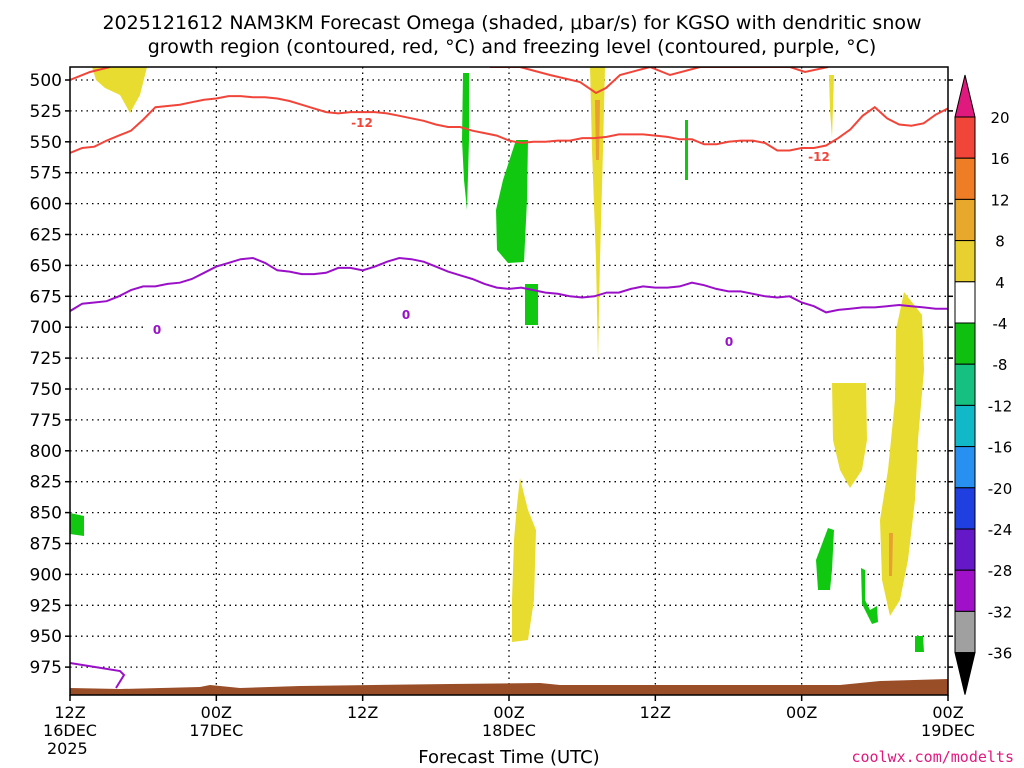 The image size is (1024, 768). What do you see at coordinates (46, 390) in the screenshot?
I see `y-tick-label: 750` at bounding box center [46, 390].